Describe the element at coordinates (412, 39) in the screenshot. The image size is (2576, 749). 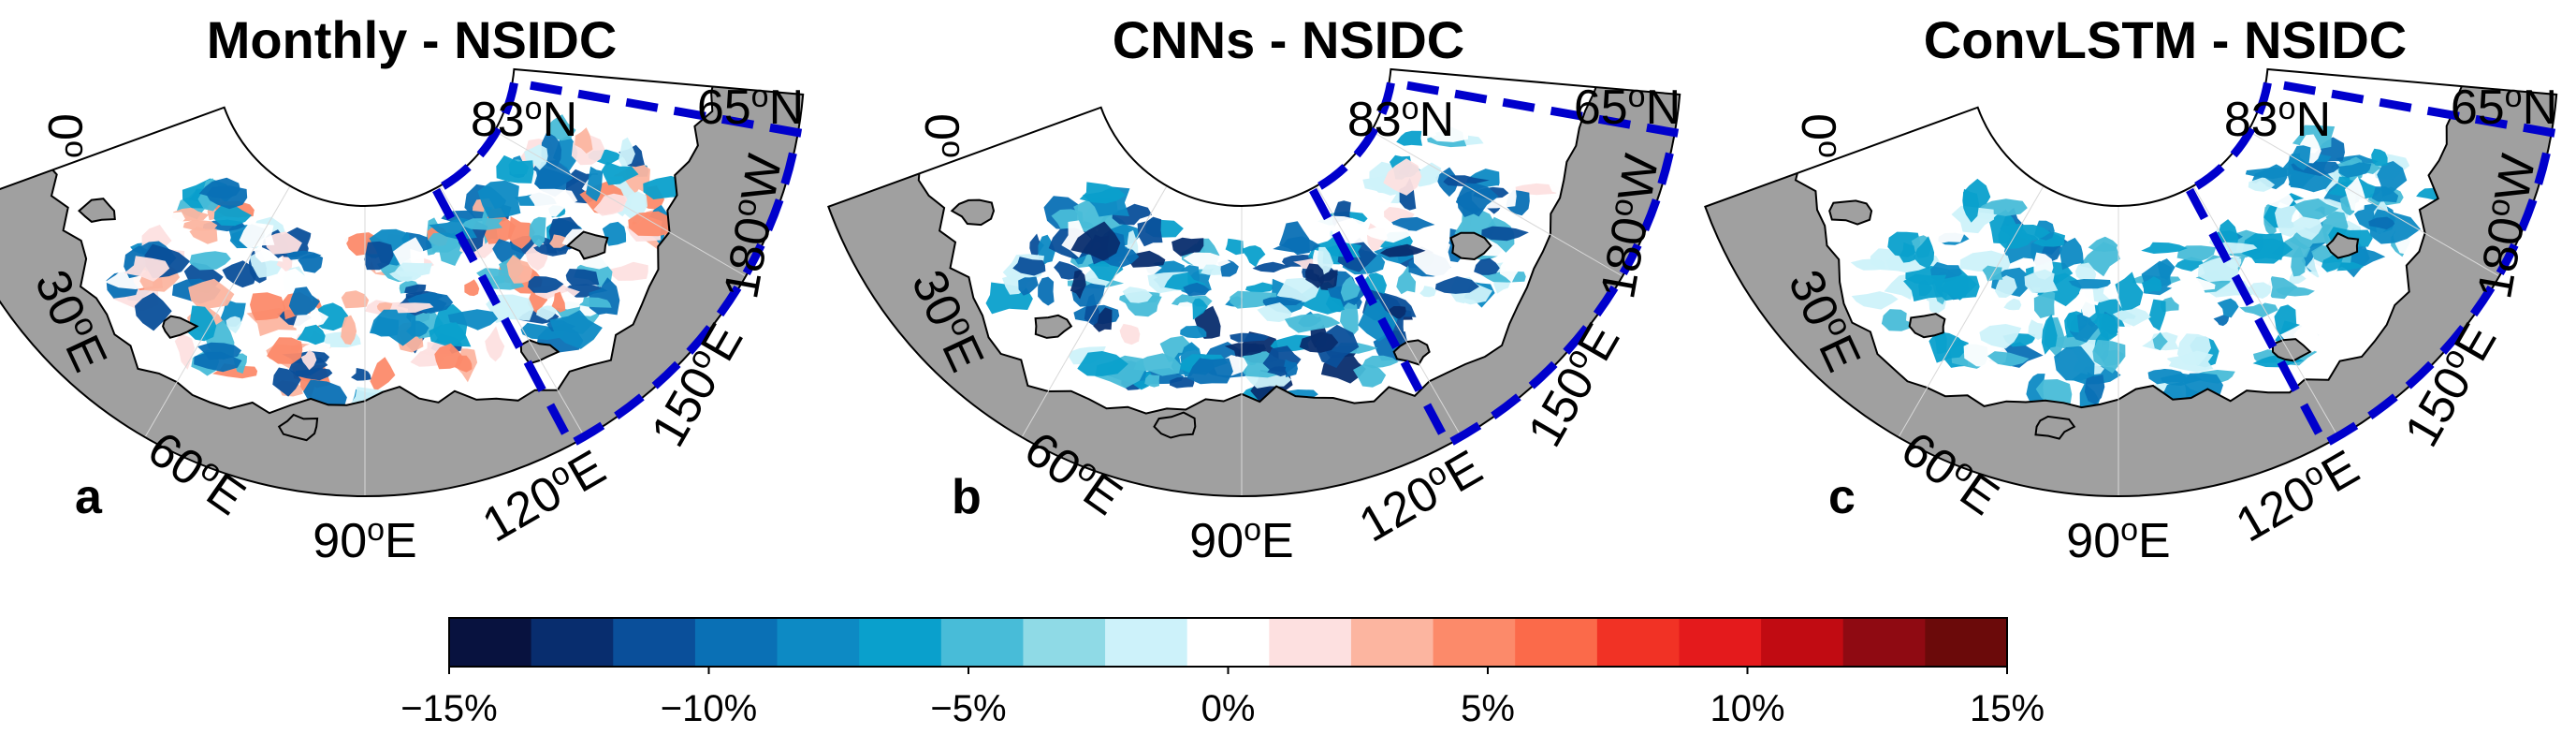
I see `panel-title: Monthly - NSIDC` at that location.